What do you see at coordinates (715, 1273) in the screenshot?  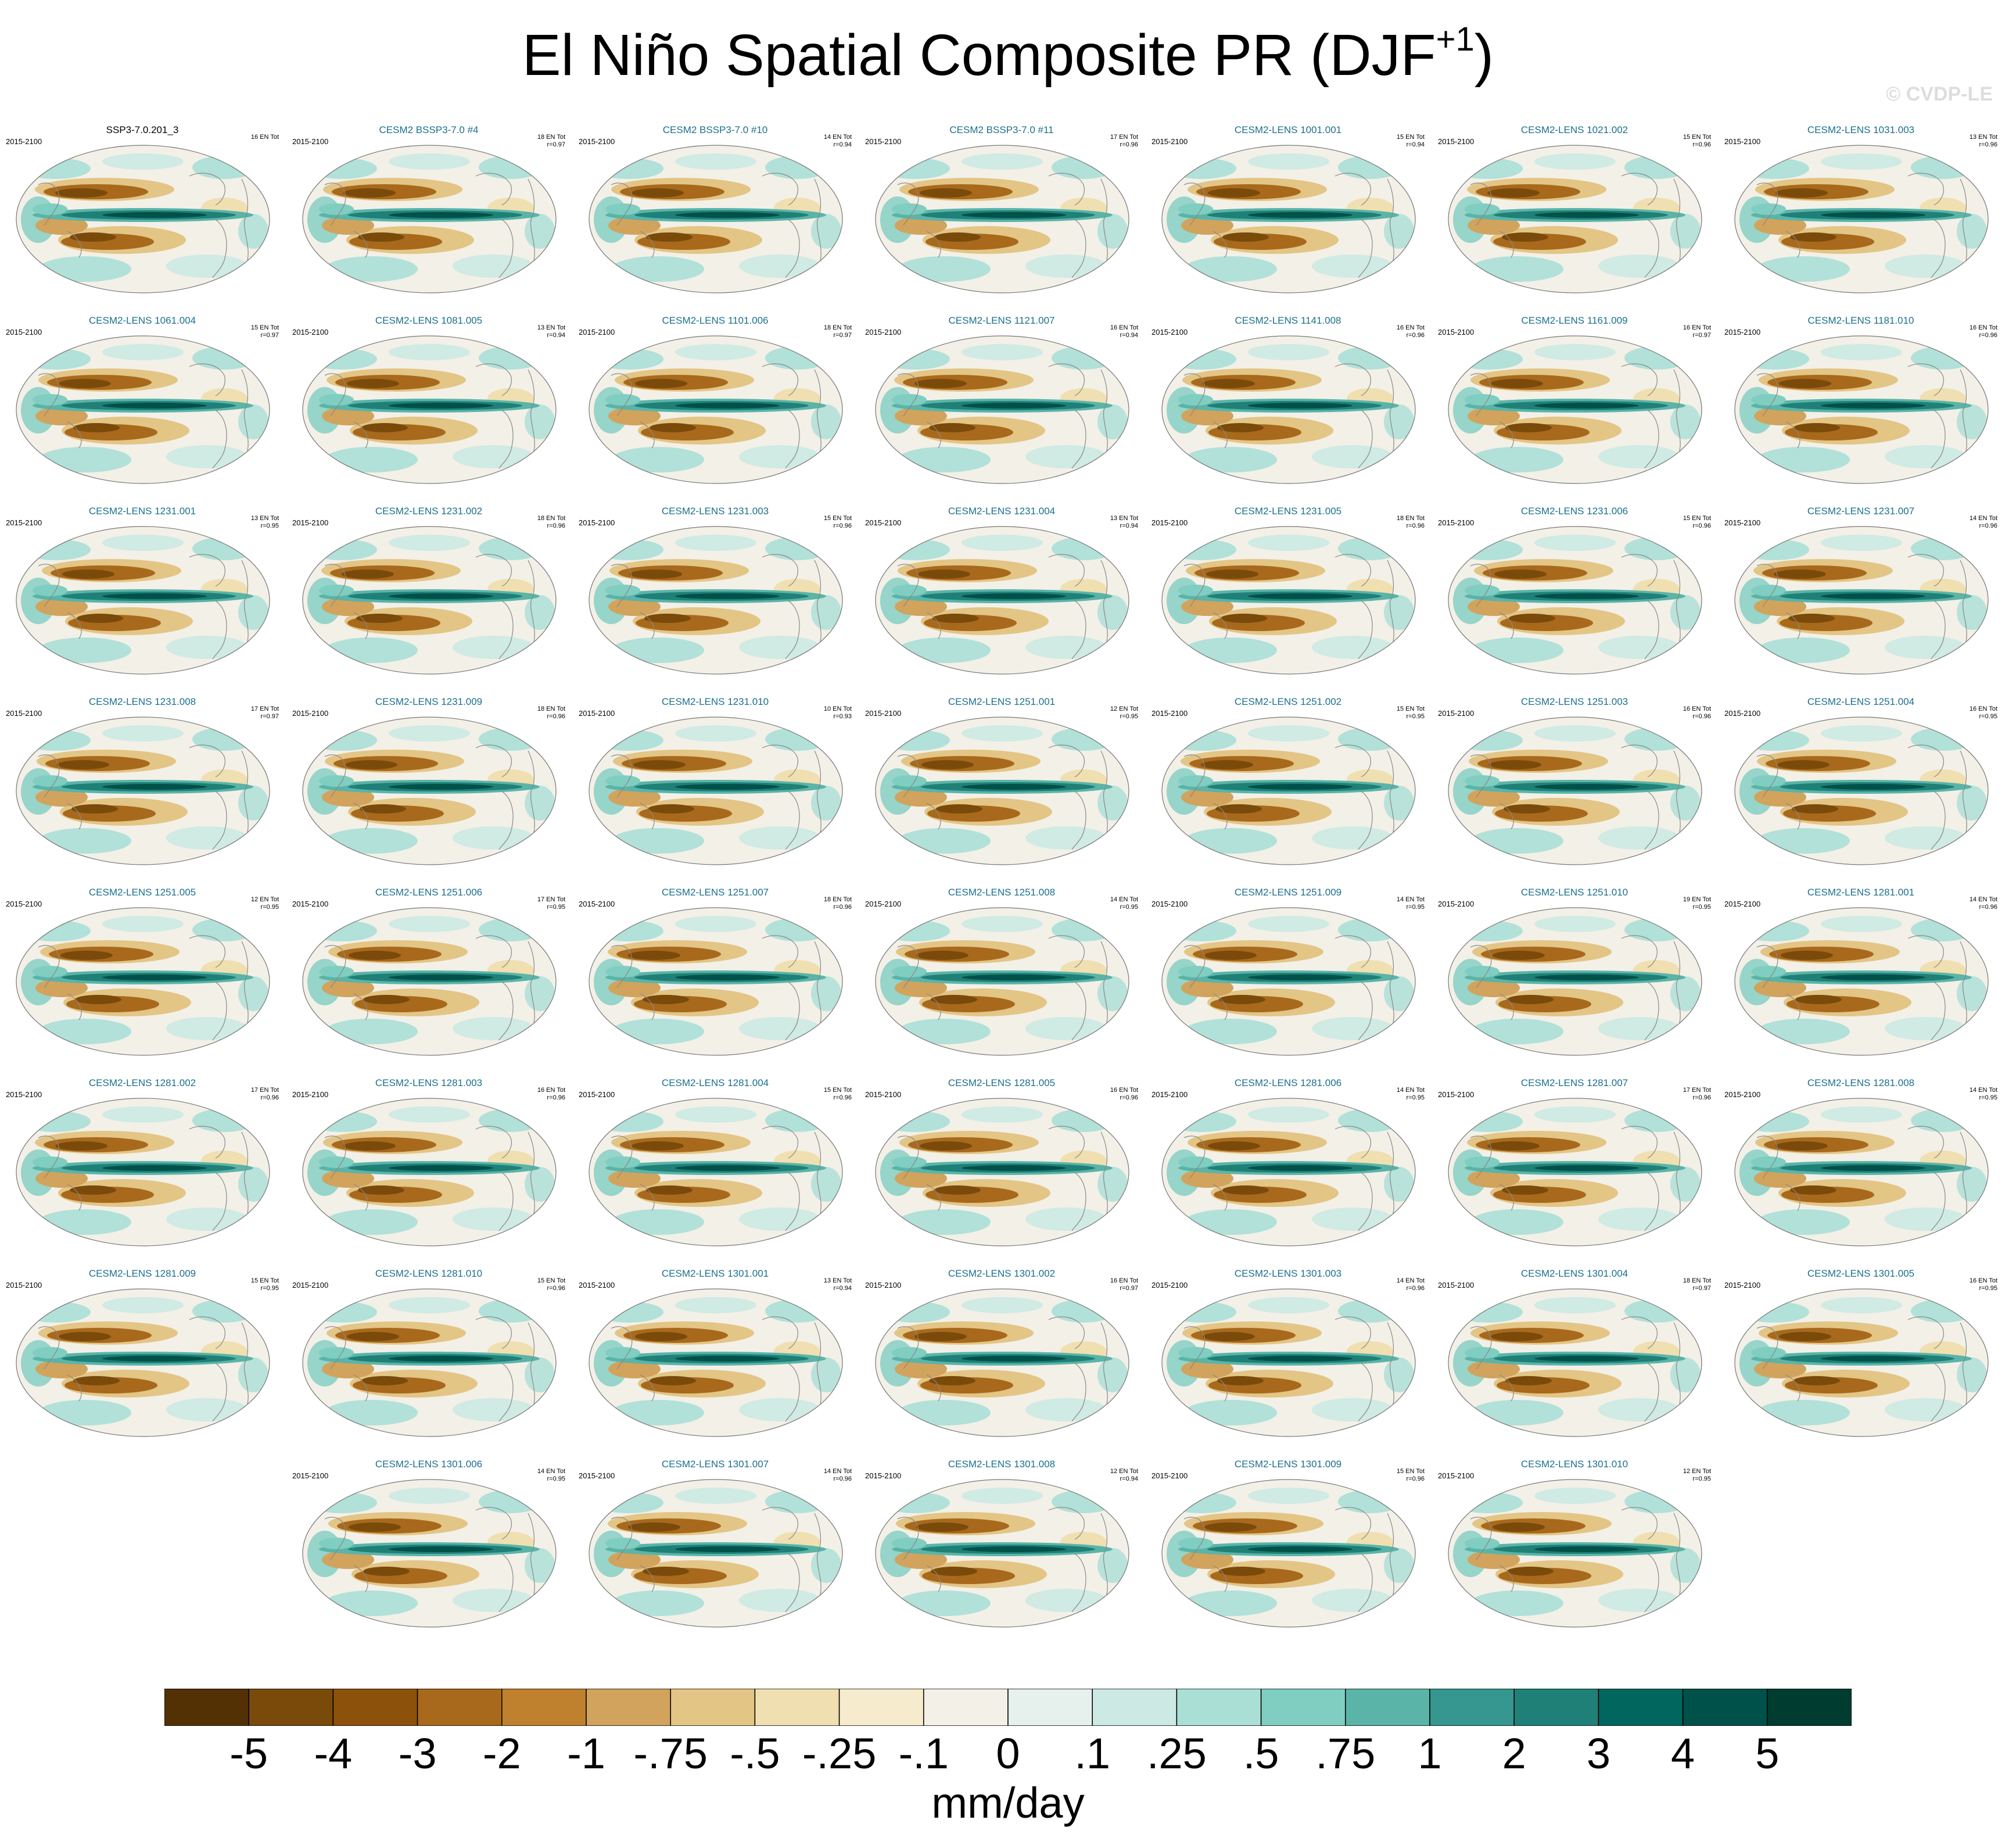 I see `panel-label: CESM2-LENS 1301.001` at bounding box center [715, 1273].